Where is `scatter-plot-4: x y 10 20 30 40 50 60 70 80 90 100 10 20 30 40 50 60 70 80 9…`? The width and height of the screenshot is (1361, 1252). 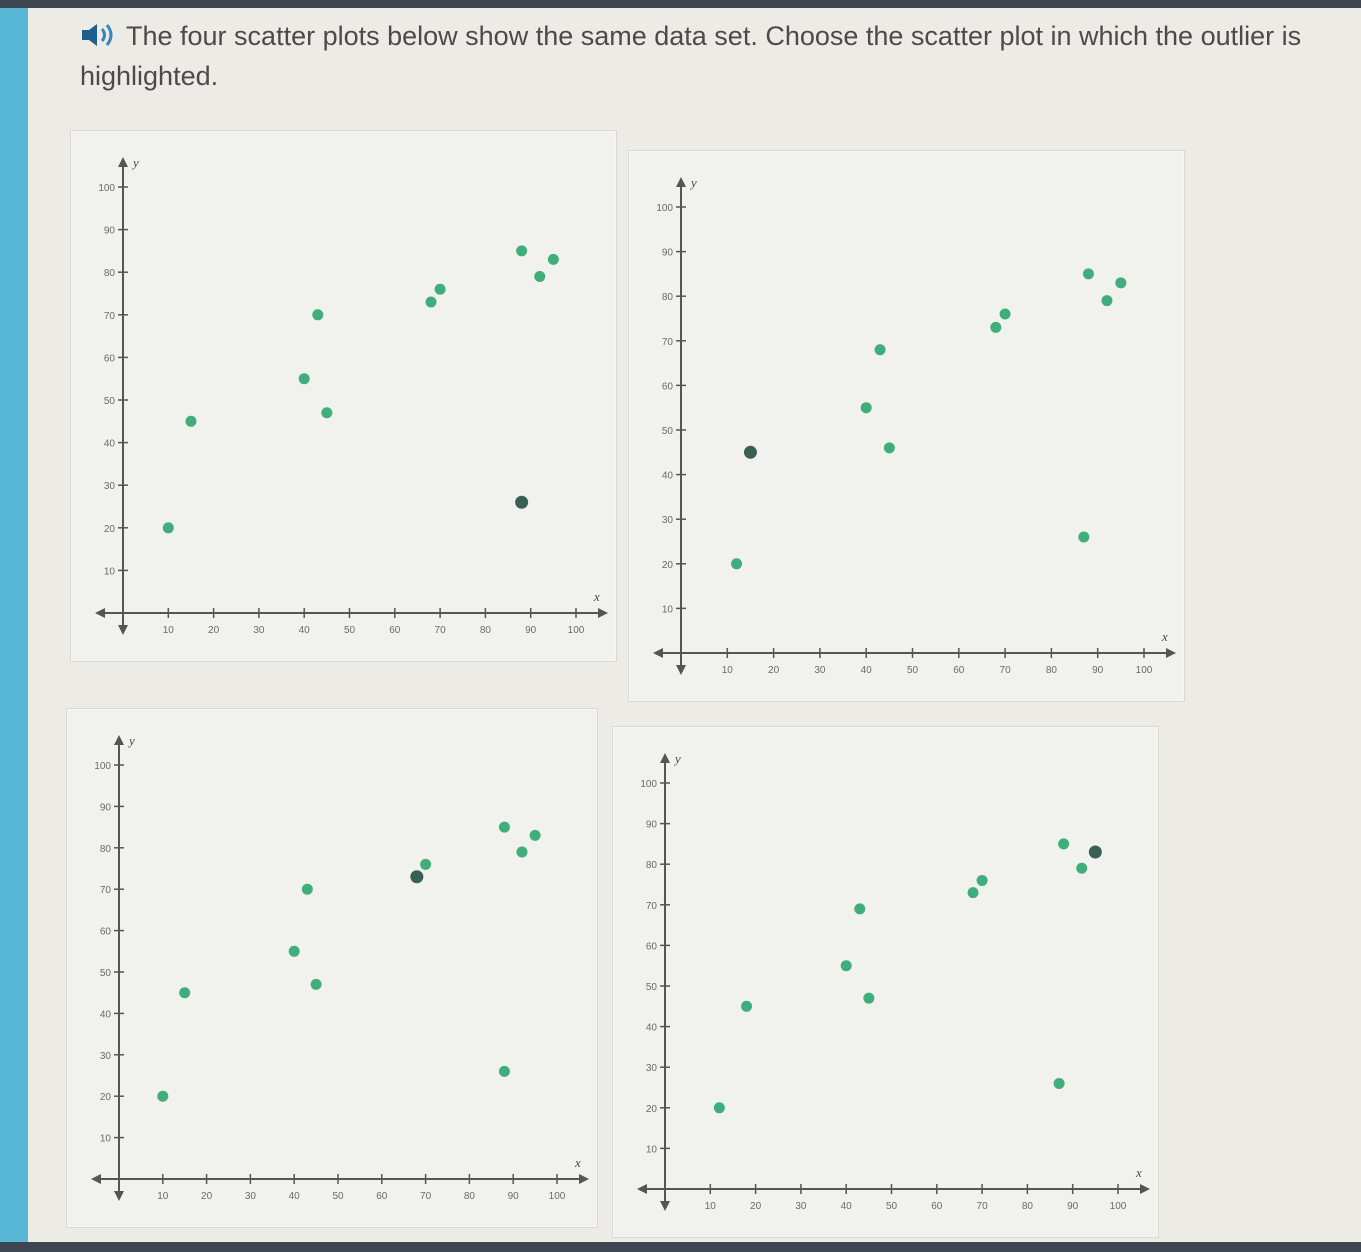 scatter-plot-4: x y 10 20 30 40 50 60 70 80 90 100 10 20 30 40 50 60 70 80 9… is located at coordinates (893, 981).